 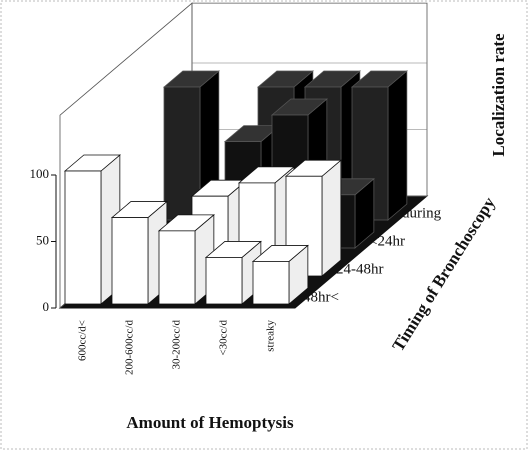 What do you see at coordinates (387, 241) in the screenshot?
I see `legend-label: <24hr` at bounding box center [387, 241].